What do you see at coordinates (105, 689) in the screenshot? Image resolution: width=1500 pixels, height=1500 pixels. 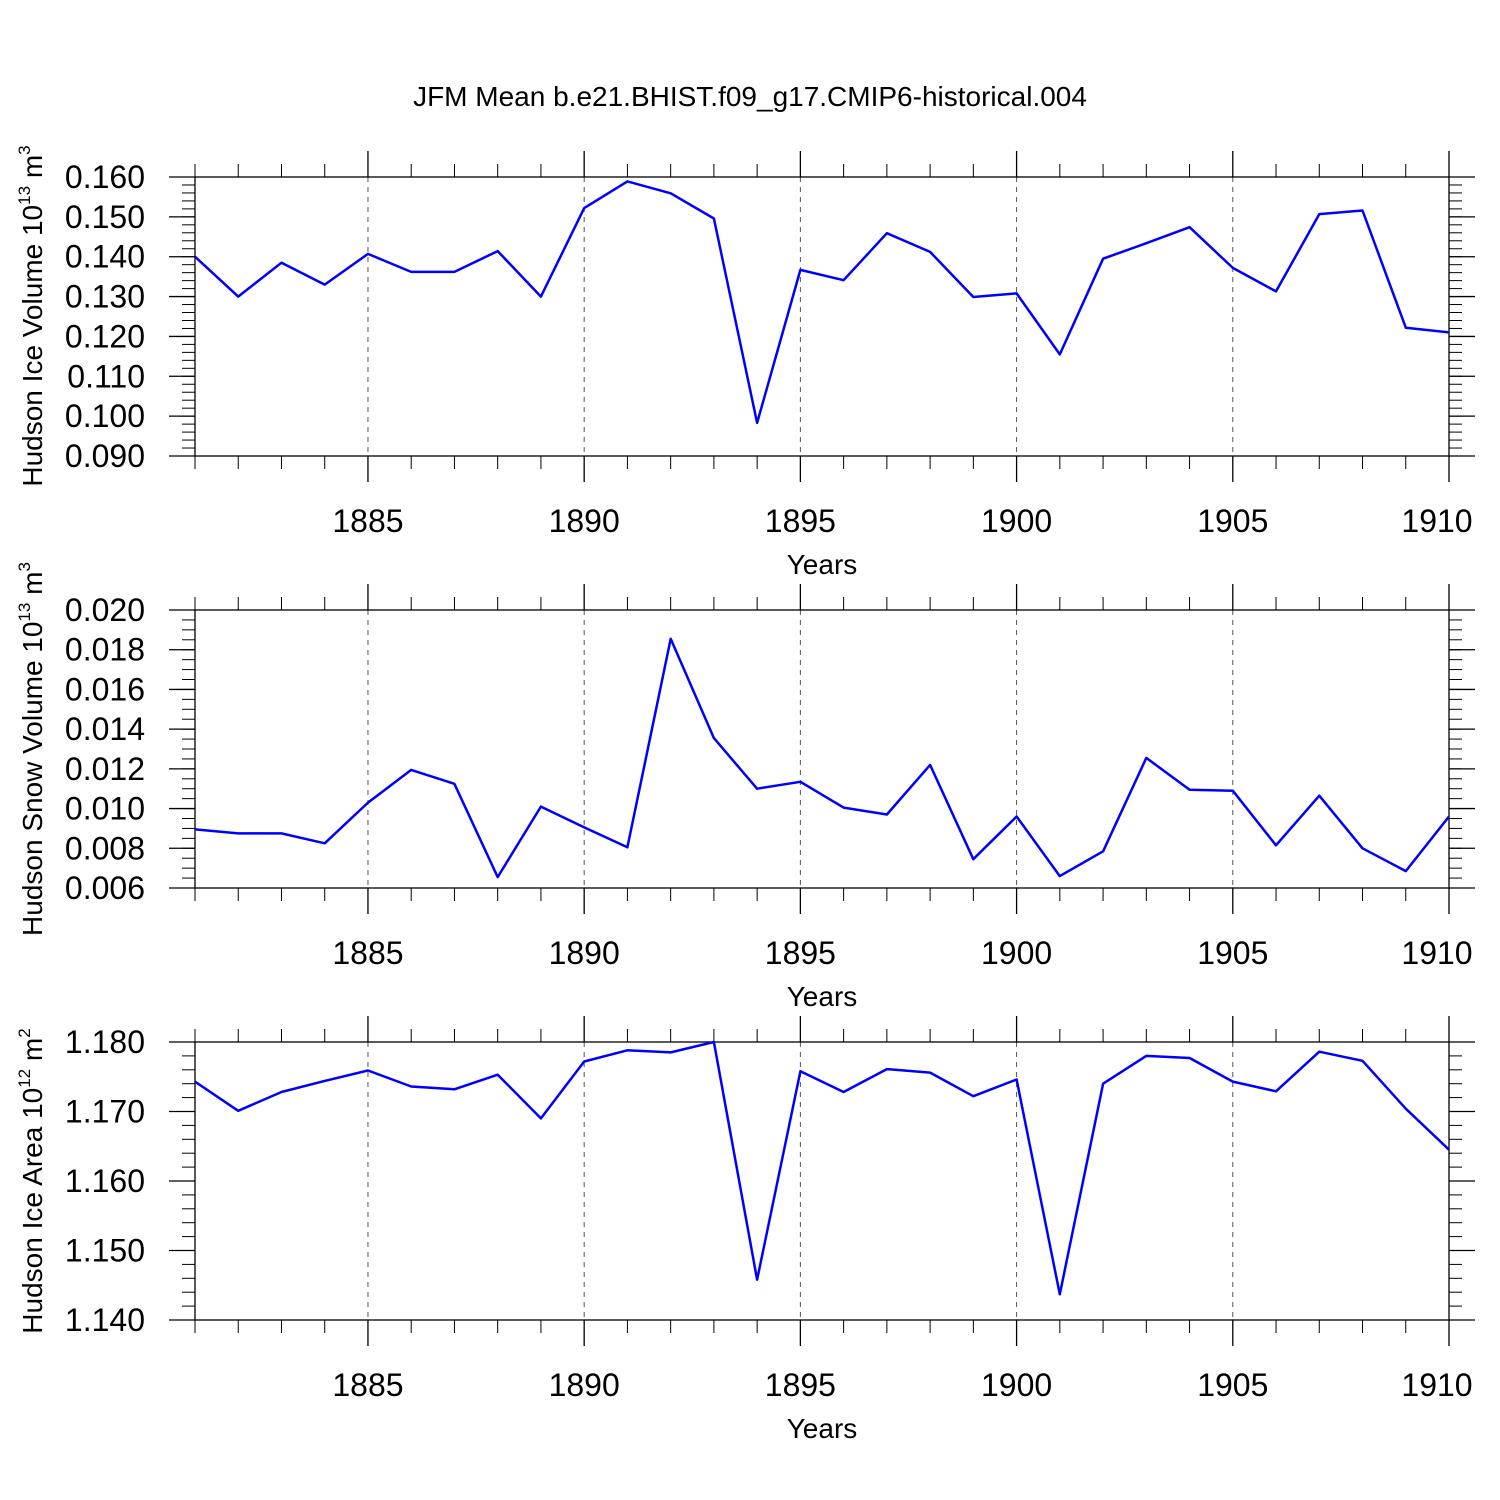 I see `y-tick-label: 0.016` at bounding box center [105, 689].